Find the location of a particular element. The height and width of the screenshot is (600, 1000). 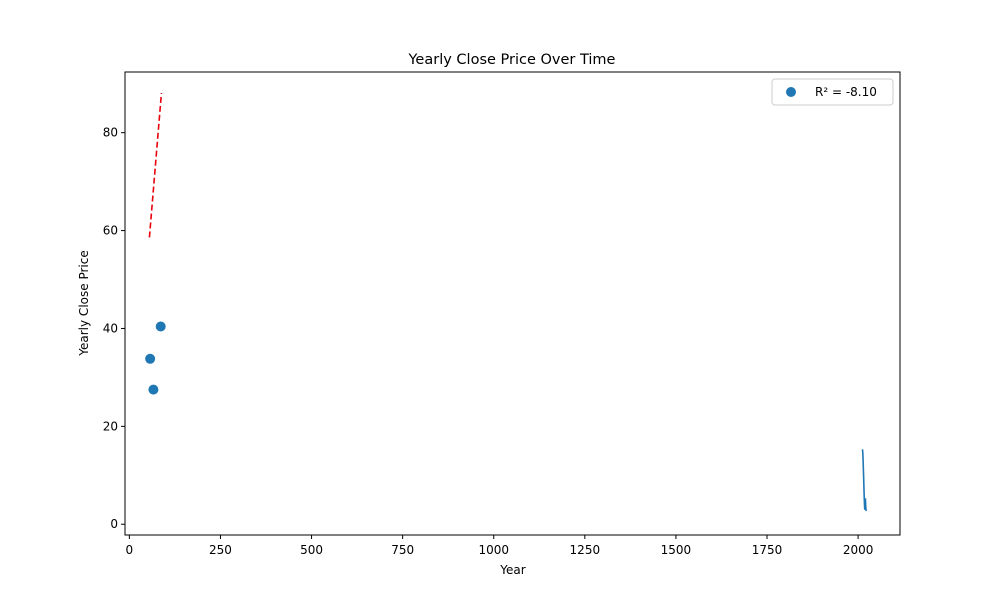

y-tick-label: 40 is located at coordinates (110, 328).